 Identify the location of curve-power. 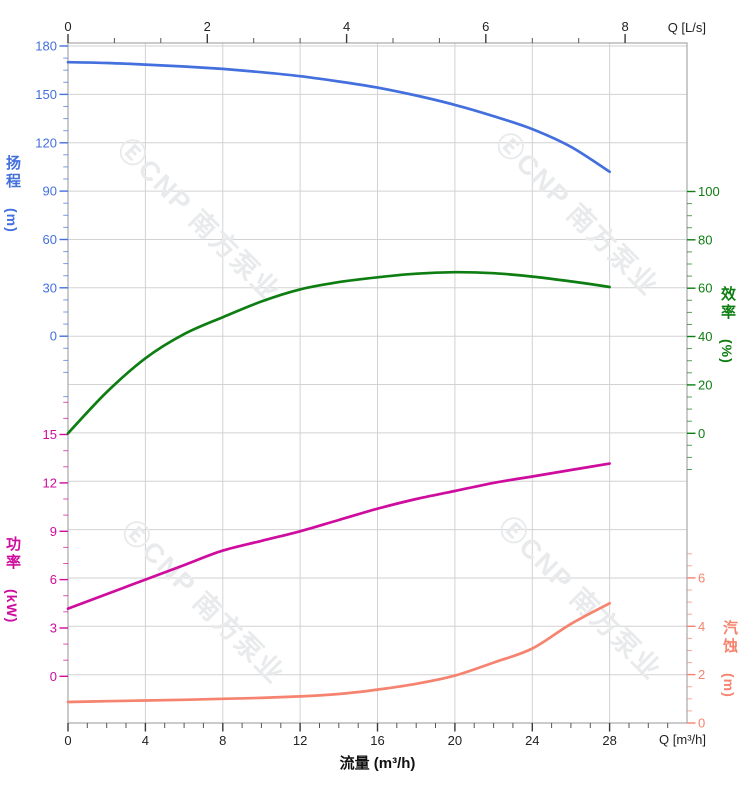
(338, 536).